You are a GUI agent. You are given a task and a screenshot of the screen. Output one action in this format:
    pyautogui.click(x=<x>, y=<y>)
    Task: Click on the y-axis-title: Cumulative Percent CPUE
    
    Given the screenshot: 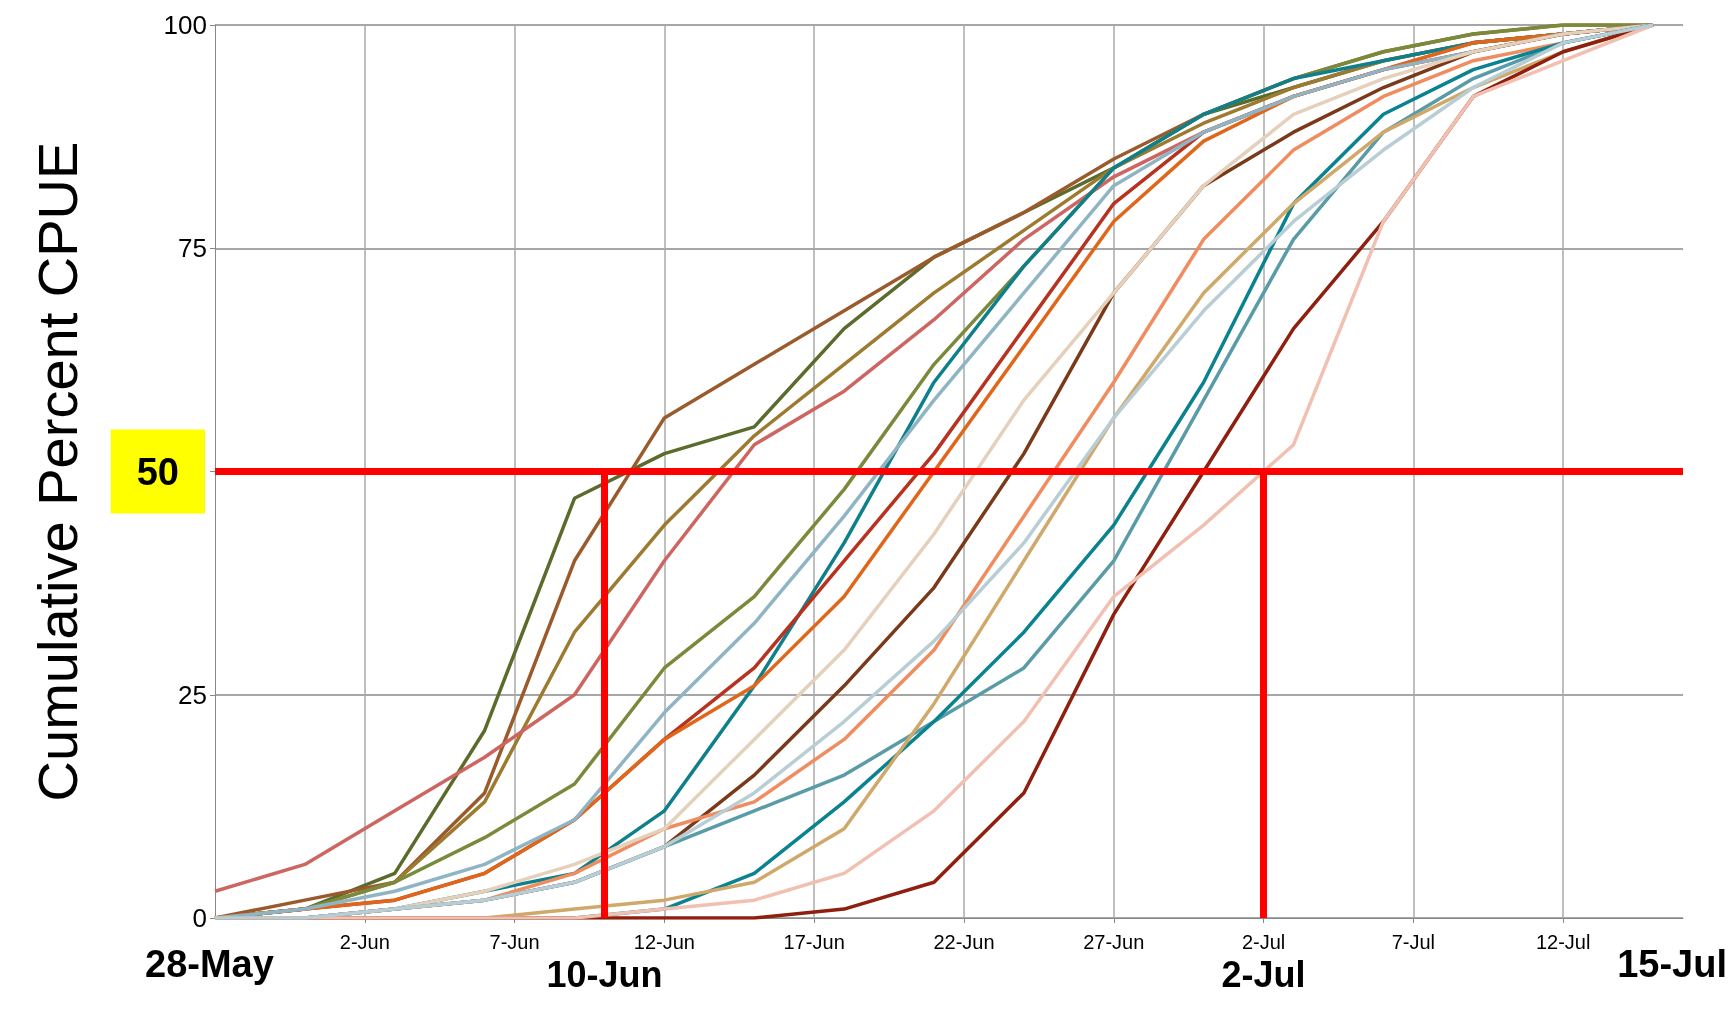 What is the action you would take?
    pyautogui.click(x=57, y=471)
    